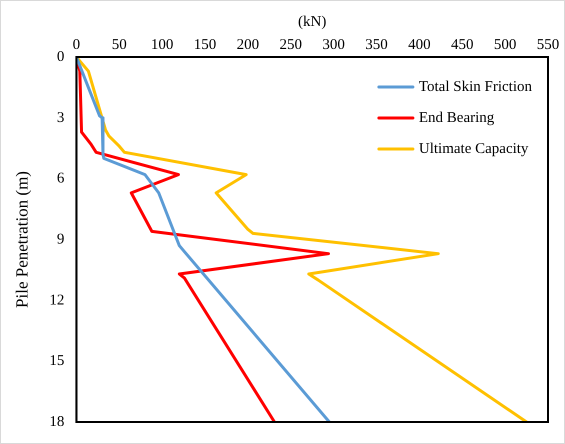  I want to click on x-tick-label: 200, so click(248, 44).